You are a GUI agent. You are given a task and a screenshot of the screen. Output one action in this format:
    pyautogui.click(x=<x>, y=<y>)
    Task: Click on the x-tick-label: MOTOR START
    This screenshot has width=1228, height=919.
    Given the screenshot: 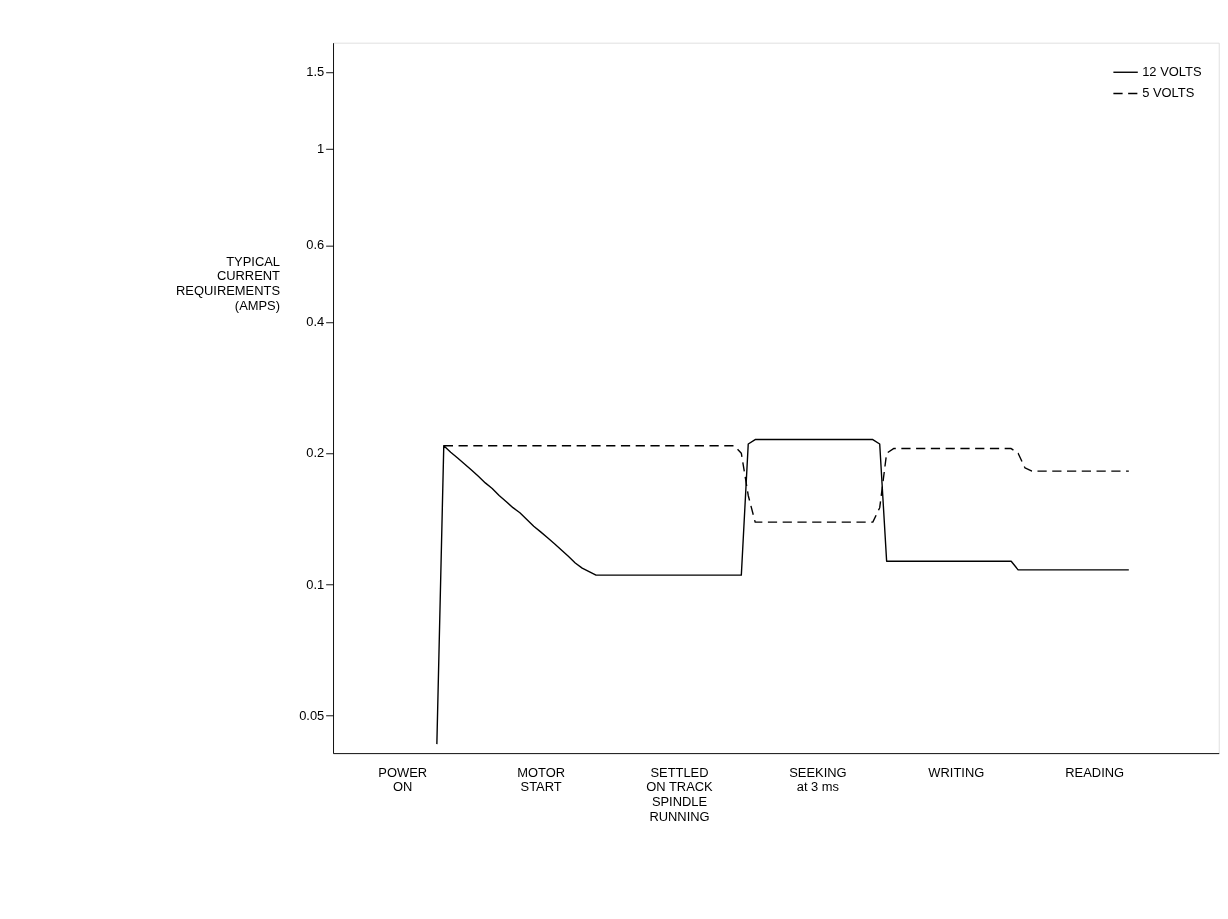 What is the action you would take?
    pyautogui.click(x=541, y=779)
    